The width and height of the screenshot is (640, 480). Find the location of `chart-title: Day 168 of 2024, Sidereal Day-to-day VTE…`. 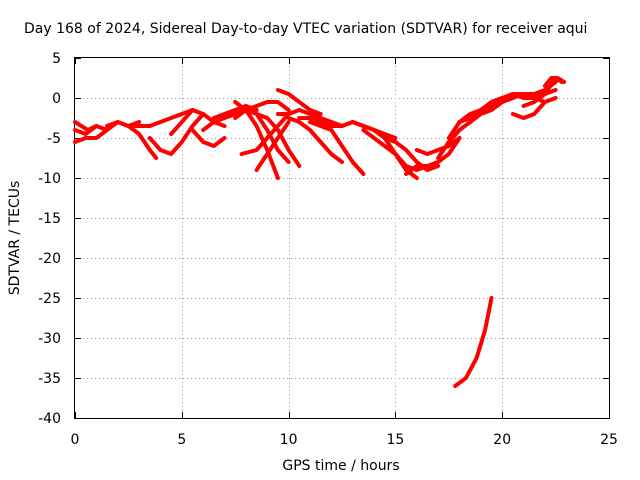

chart-title: Day 168 of 2024, Sidereal Day-to-day VTE… is located at coordinates (305, 29).